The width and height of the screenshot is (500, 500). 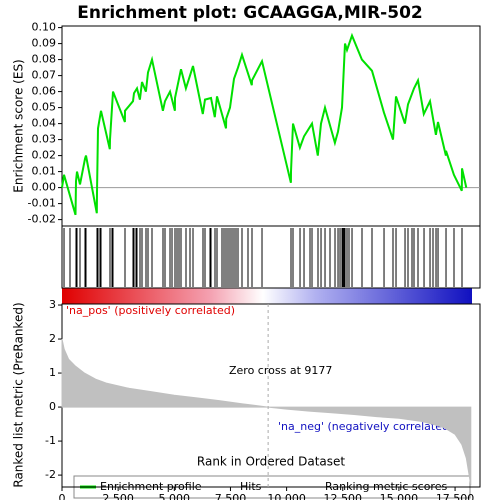 I want to click on y-tick-label: 3, so click(x=52, y=304).